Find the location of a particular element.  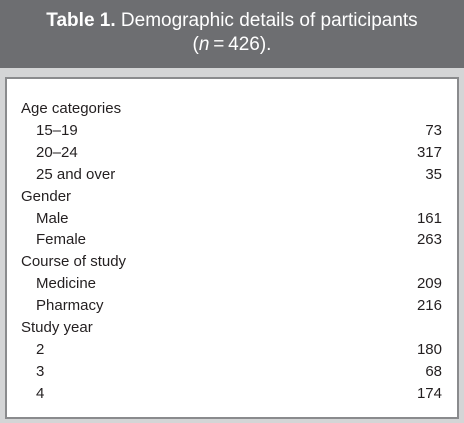

item-label: Male is located at coordinates (52, 218).